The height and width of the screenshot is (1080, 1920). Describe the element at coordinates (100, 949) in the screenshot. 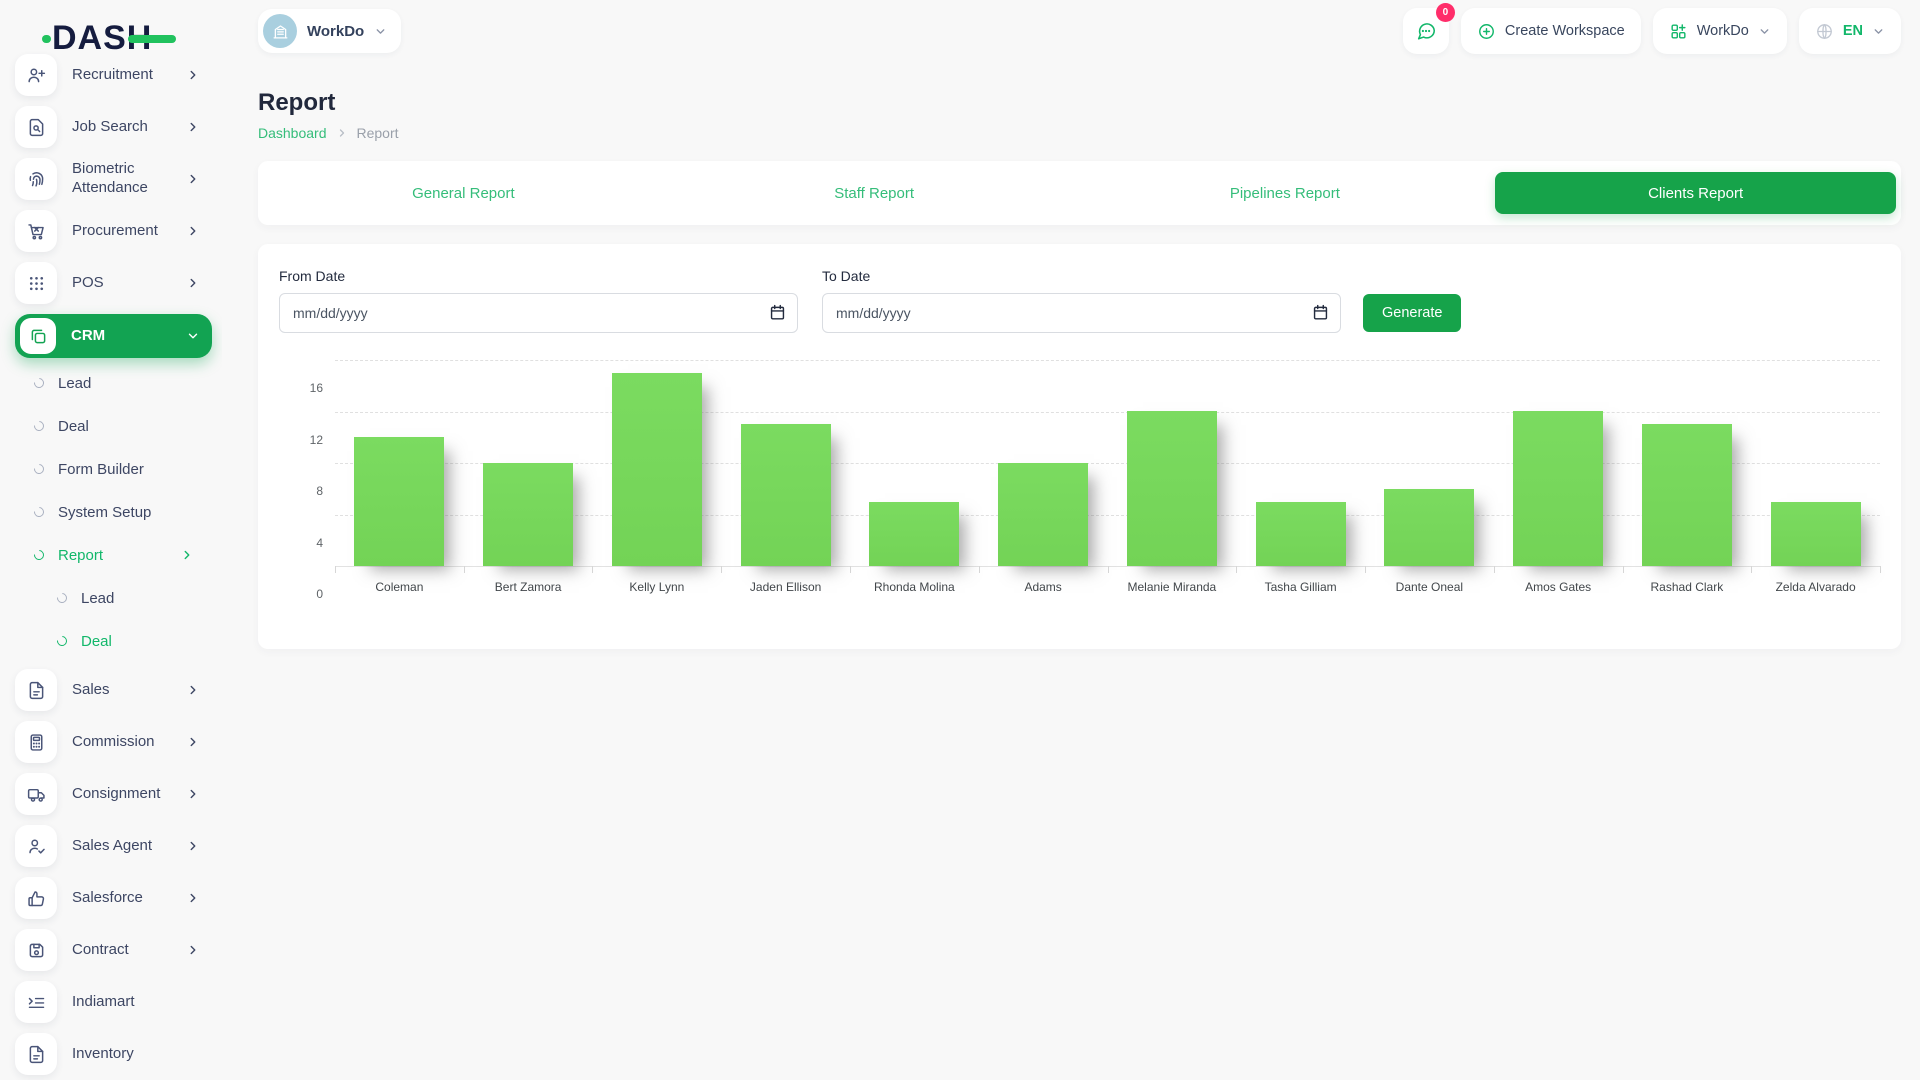

I see `sidebar-item-label: Contract` at that location.